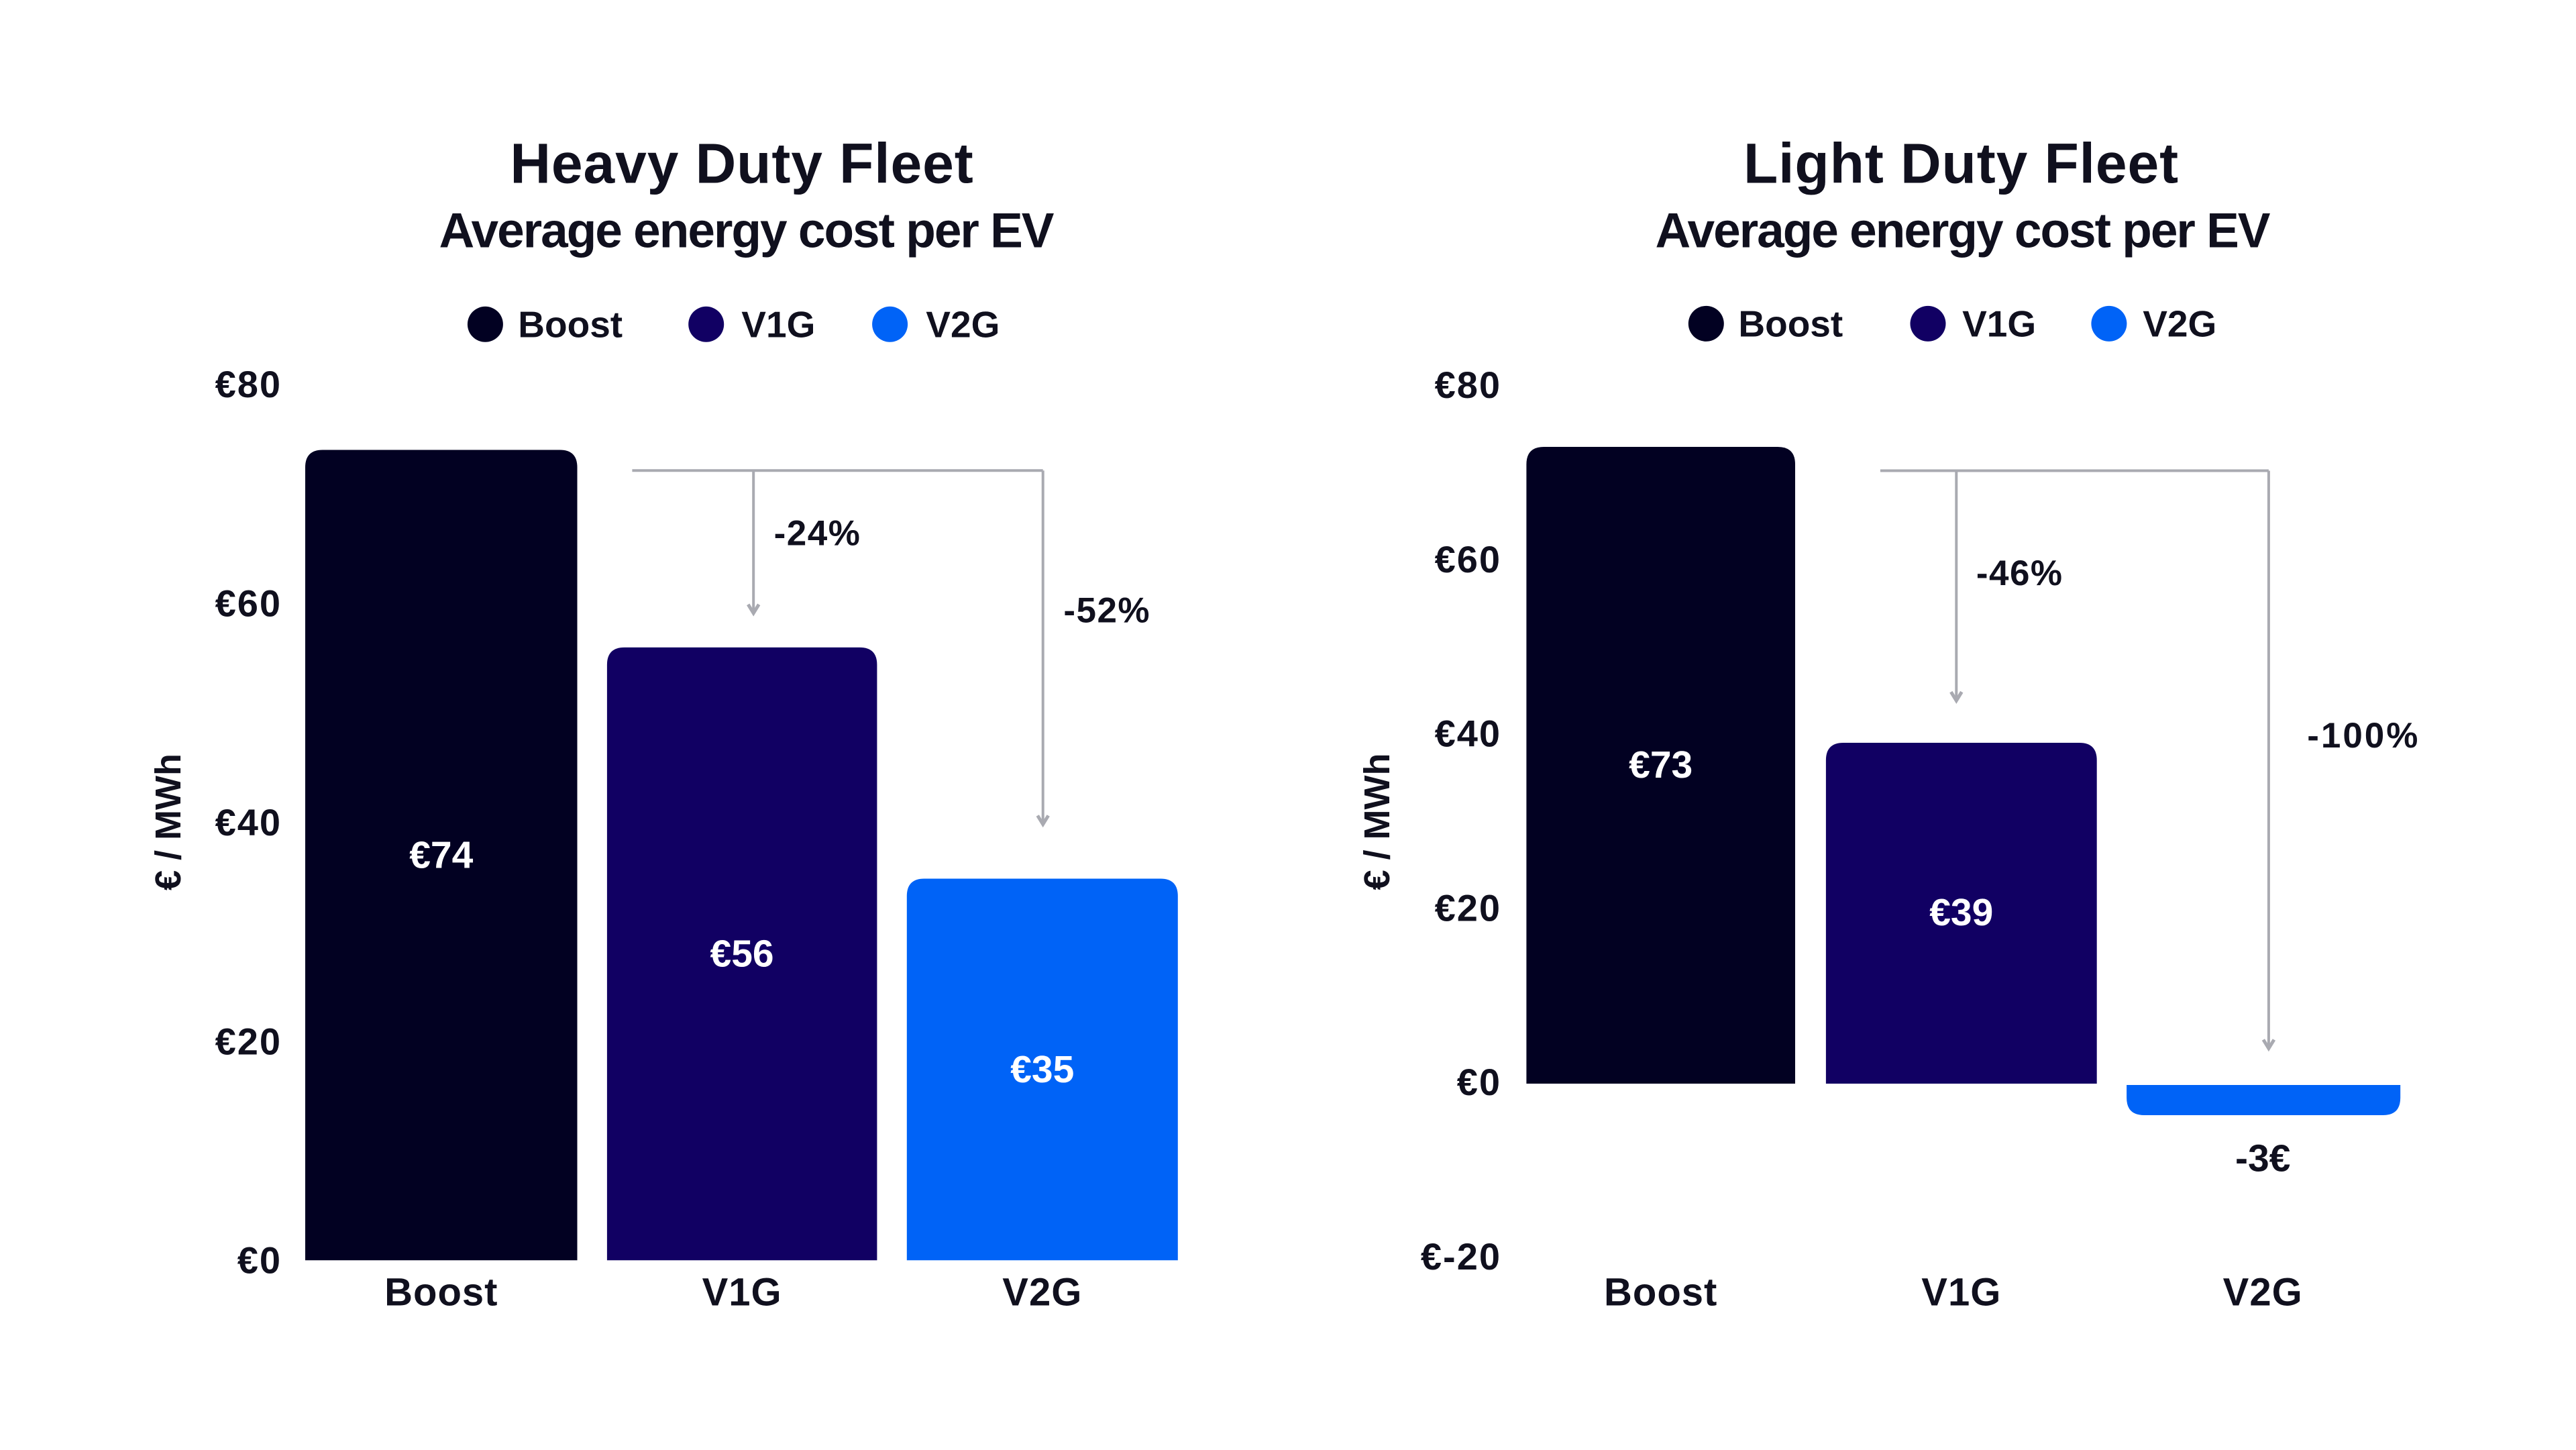 This screenshot has width=2576, height=1450. I want to click on svg-text: €74, so click(441, 854).